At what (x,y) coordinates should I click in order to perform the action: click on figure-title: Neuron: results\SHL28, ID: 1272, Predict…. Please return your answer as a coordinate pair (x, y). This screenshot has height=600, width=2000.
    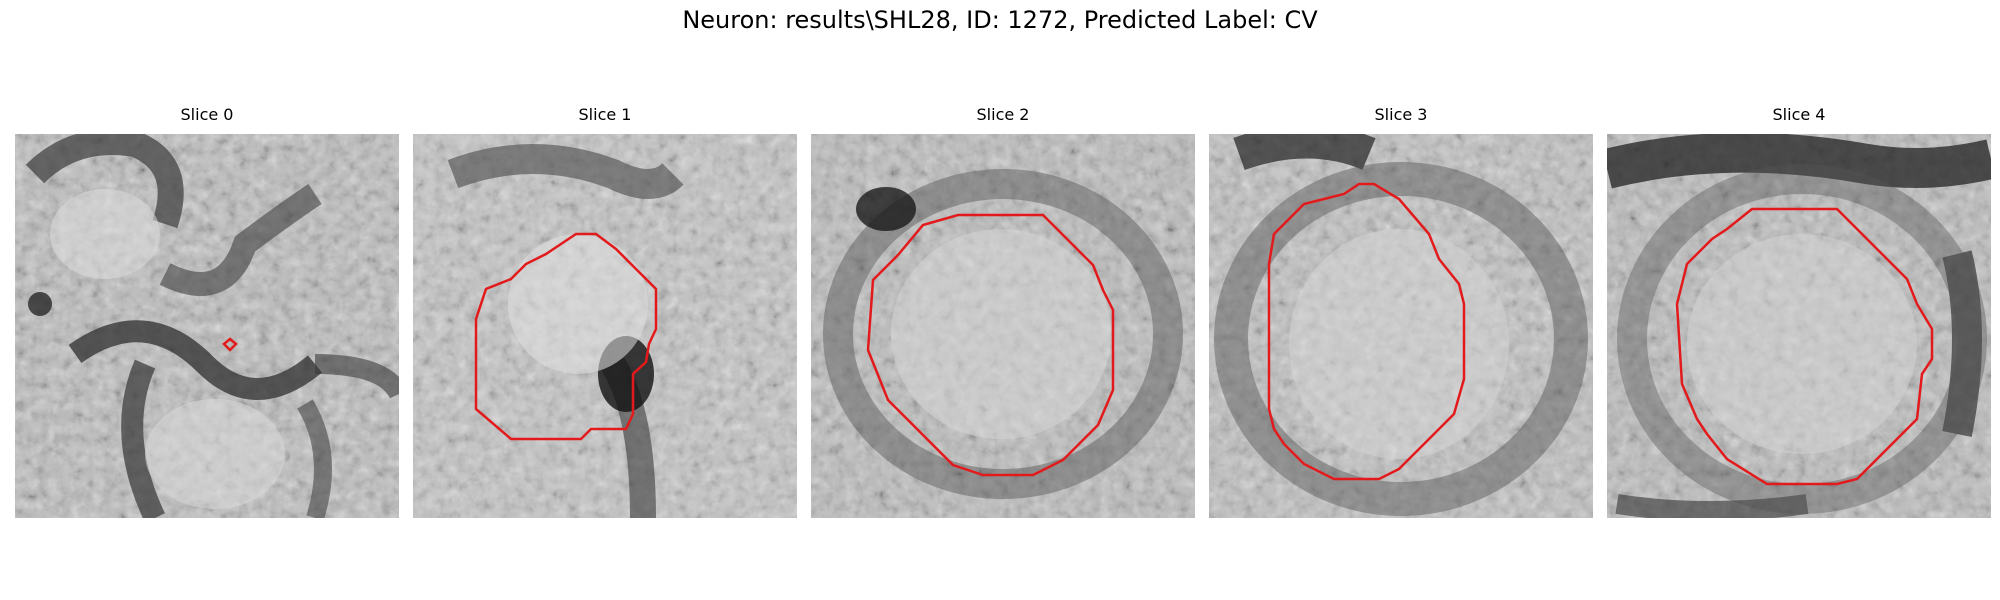
    Looking at the image, I should click on (1000, 20).